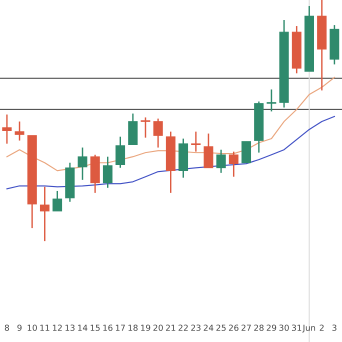 Image resolution: width=342 pixels, height=342 pixels. I want to click on x-tick-label: 14, so click(83, 327).